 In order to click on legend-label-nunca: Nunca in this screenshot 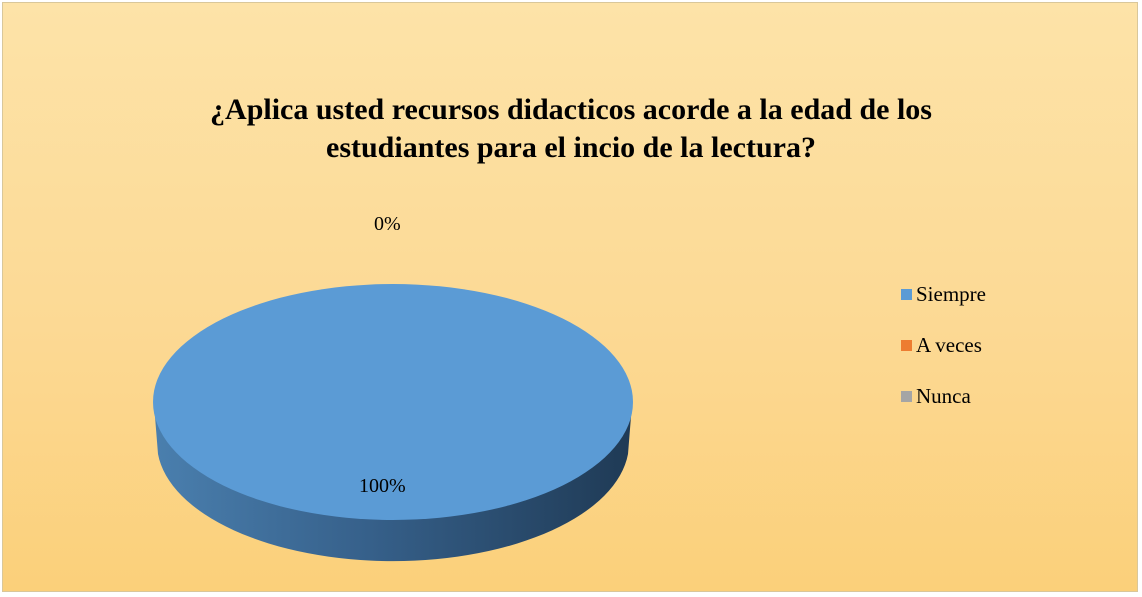, I will do `click(943, 396)`.